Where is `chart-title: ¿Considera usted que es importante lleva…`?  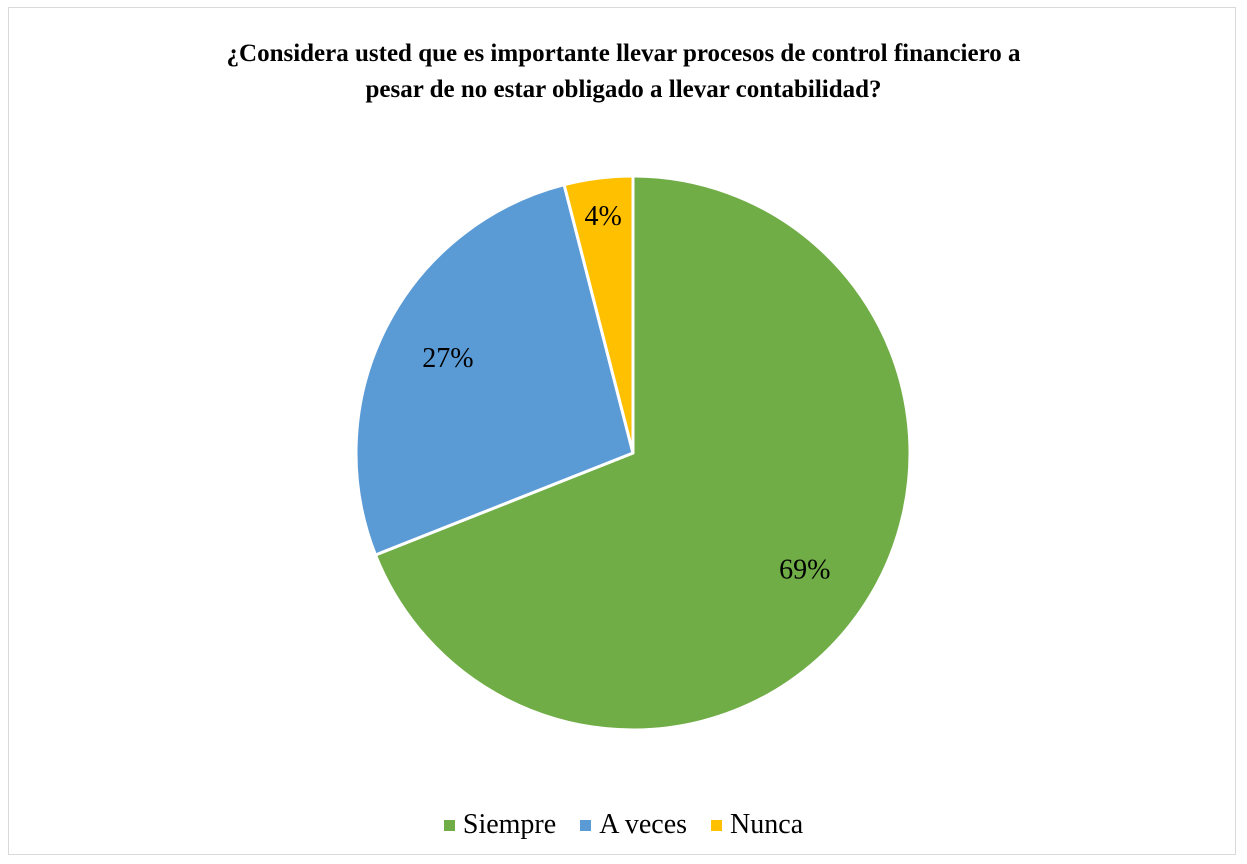 chart-title: ¿Considera usted que es importante lleva… is located at coordinates (623, 72).